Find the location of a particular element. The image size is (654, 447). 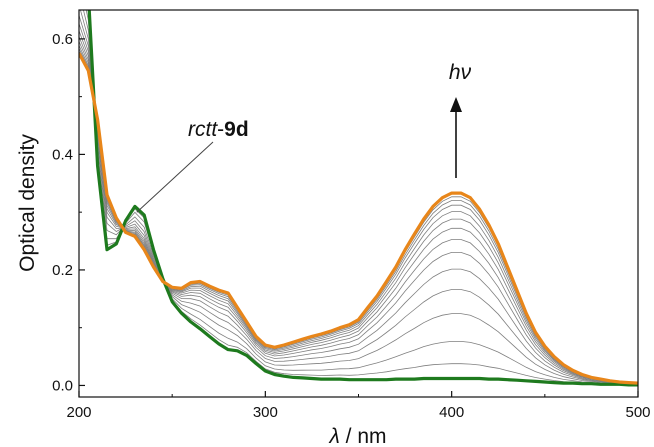

y-tick-label: 0.0 is located at coordinates (62, 385).